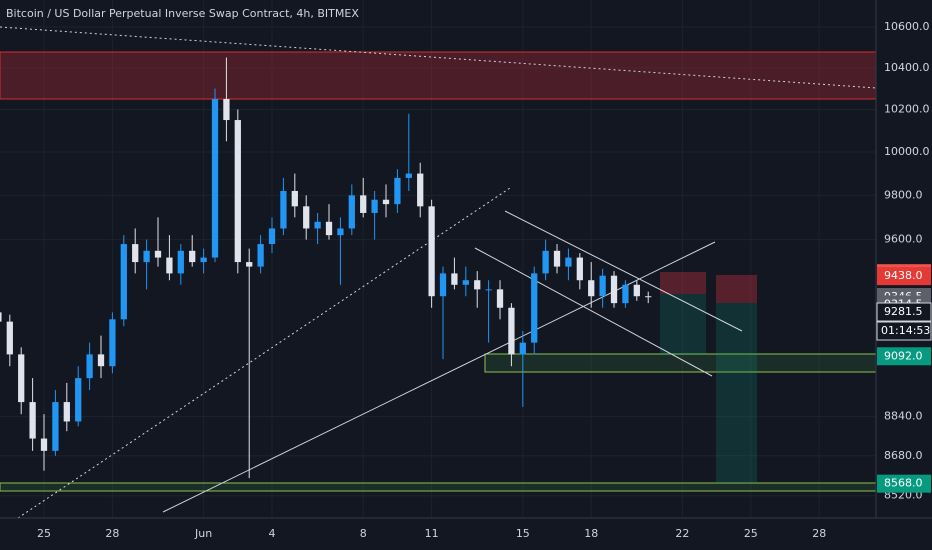 The height and width of the screenshot is (550, 932). What do you see at coordinates (432, 533) in the screenshot?
I see `x-tick-label: 11` at bounding box center [432, 533].